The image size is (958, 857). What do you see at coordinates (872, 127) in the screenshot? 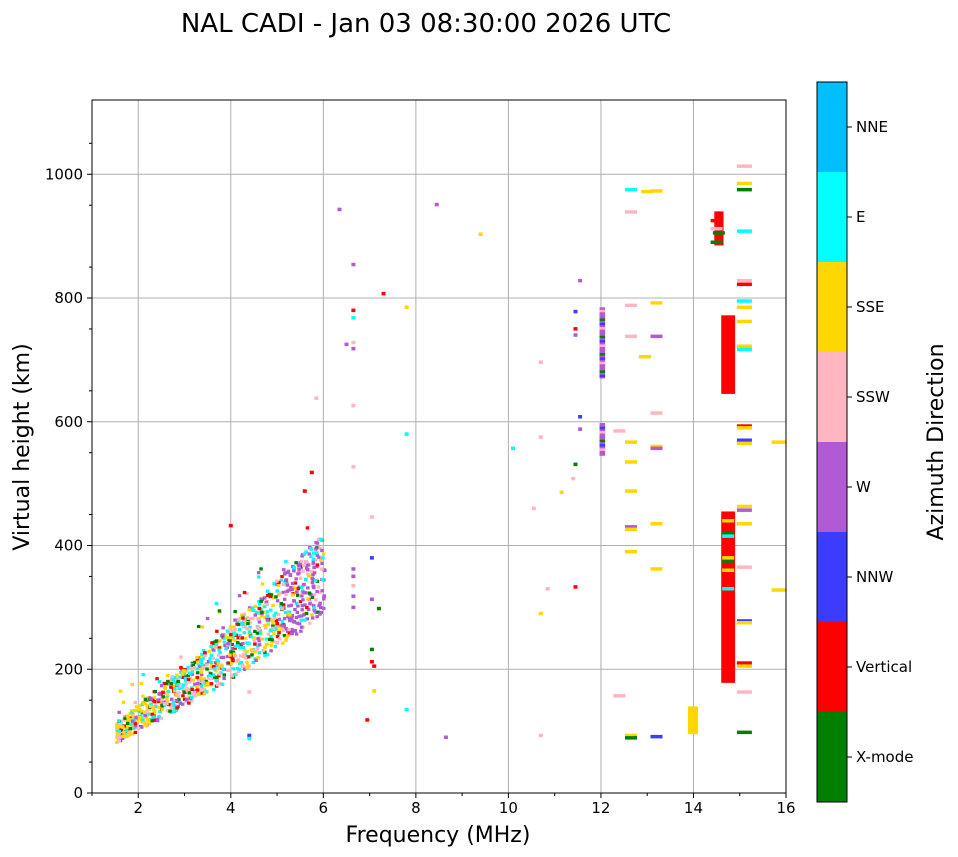
I see `colorbar-label: NNE` at bounding box center [872, 127].